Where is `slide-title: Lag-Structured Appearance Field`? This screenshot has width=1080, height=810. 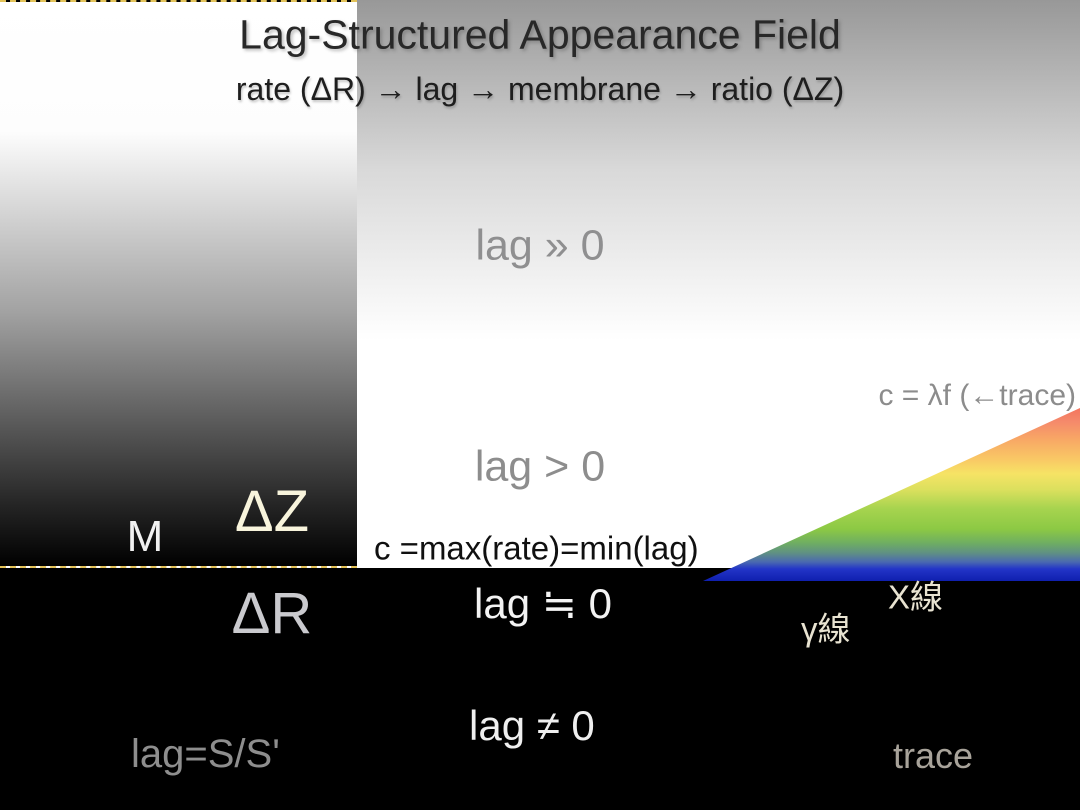
slide-title: Lag-Structured Appearance Field is located at coordinates (540, 34).